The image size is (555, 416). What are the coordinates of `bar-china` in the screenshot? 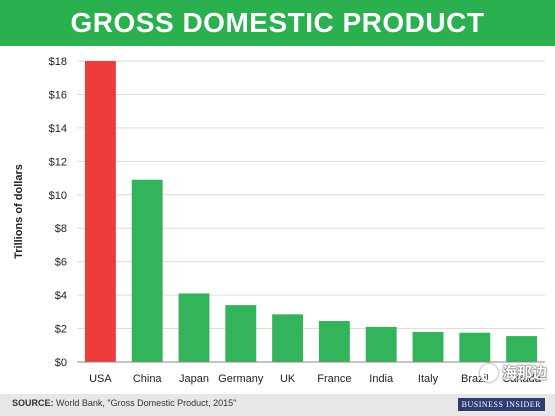 It's located at (147, 270).